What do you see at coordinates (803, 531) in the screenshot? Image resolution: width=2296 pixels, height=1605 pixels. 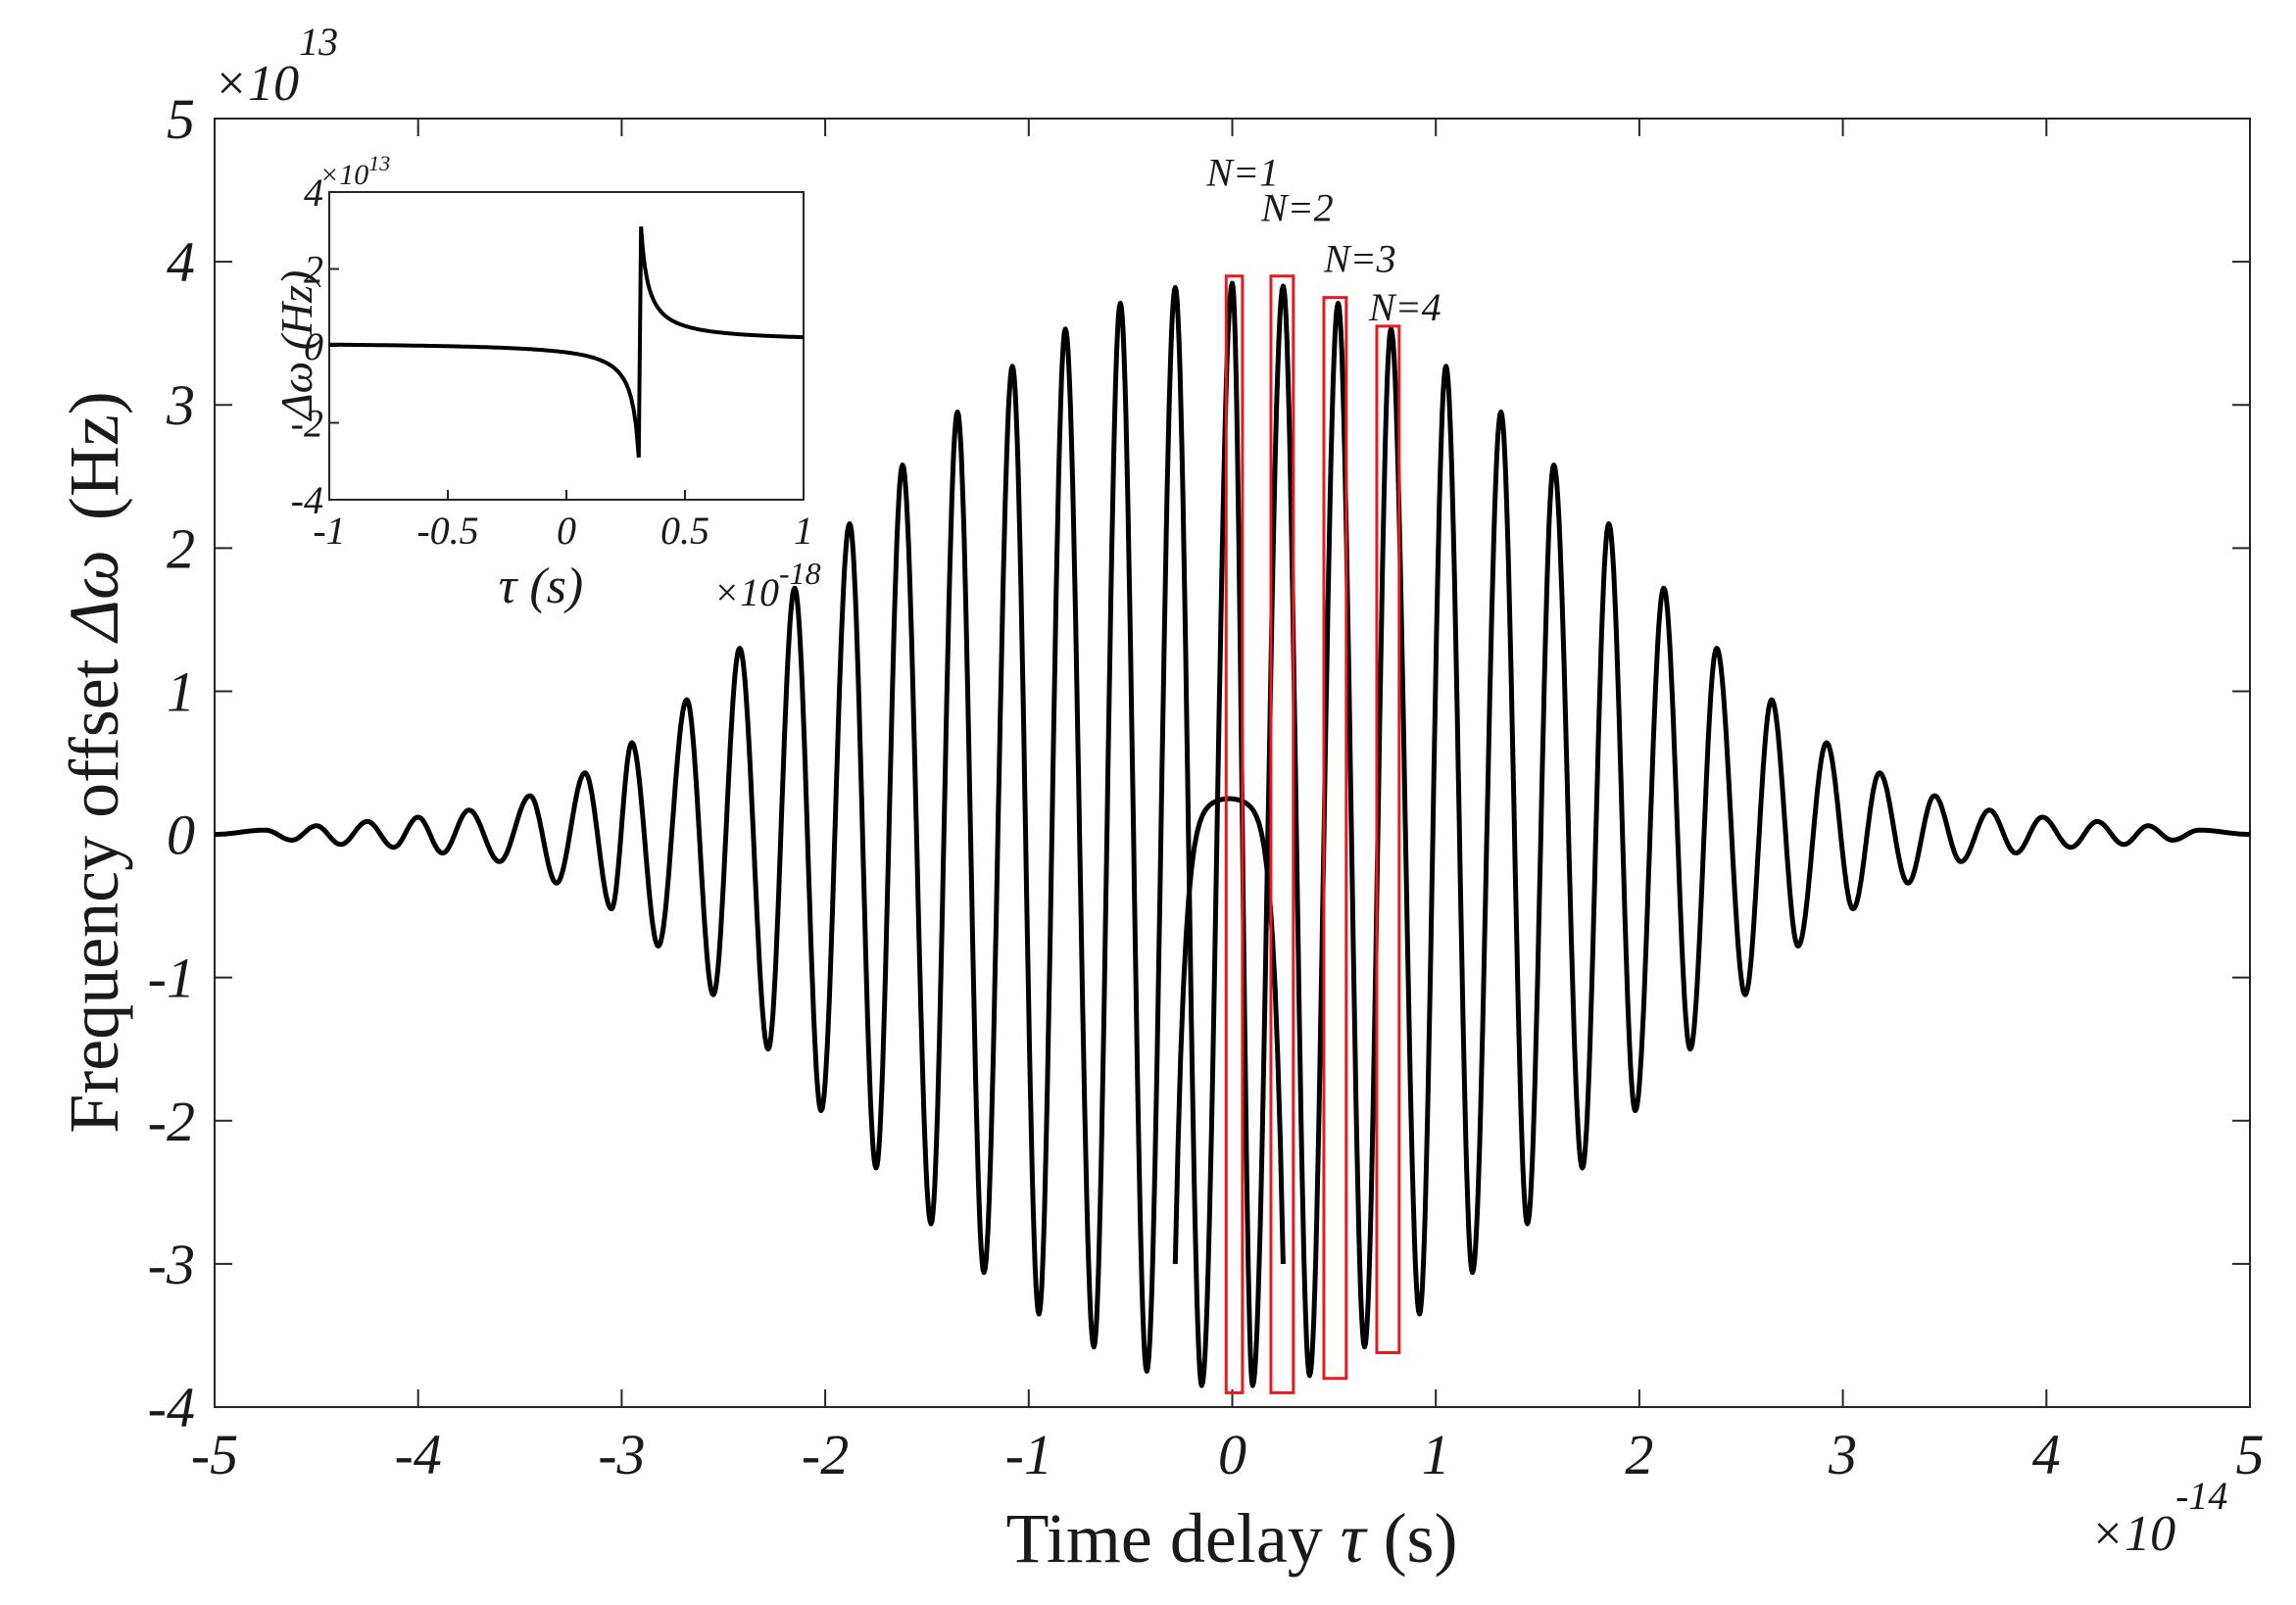 I see `inset-x-tick-label: 1` at bounding box center [803, 531].